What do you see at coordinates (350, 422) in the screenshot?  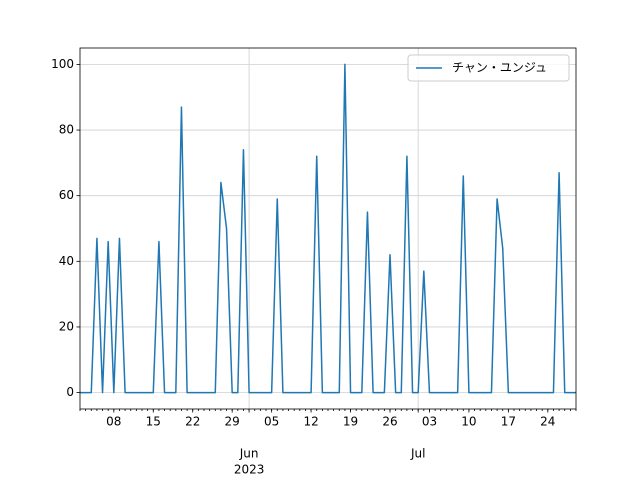 I see `x-tick-label: 19` at bounding box center [350, 422].